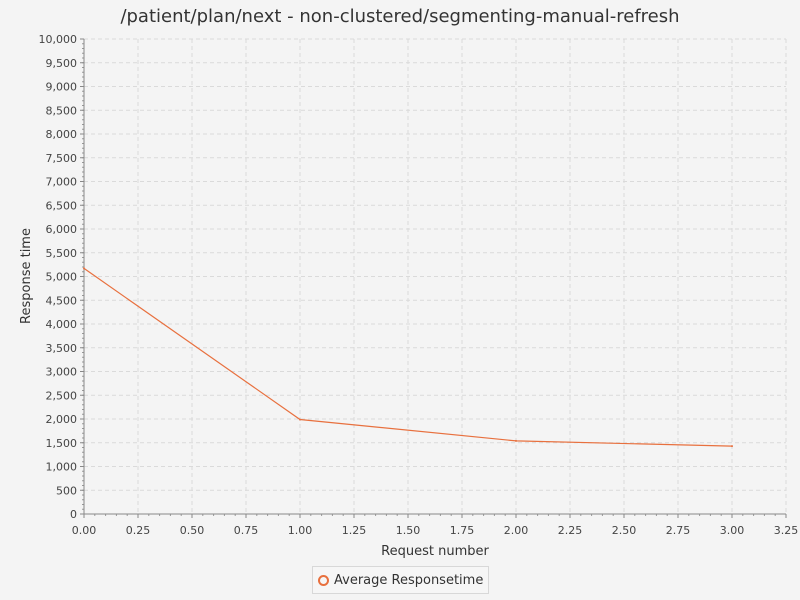 The image size is (800, 600). I want to click on y-tick-label: 3,500, so click(62, 348).